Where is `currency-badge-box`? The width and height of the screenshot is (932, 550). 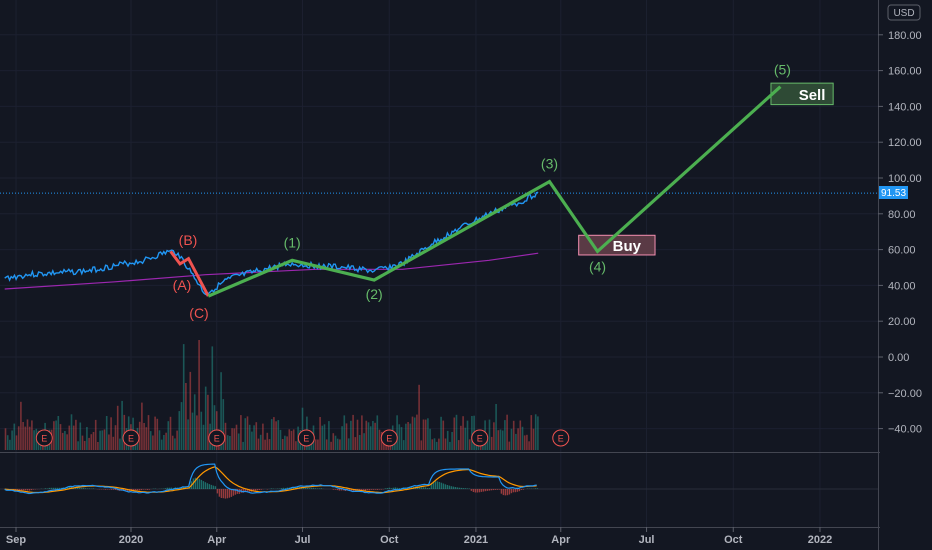
currency-badge-box is located at coordinates (904, 12).